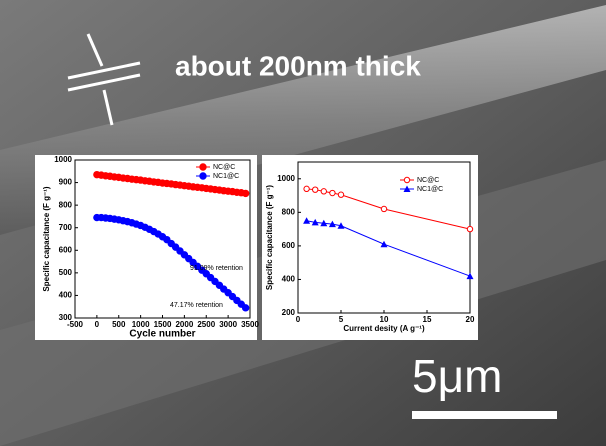 Image resolution: width=606 pixels, height=446 pixels. I want to click on x-axis-label: Current desity (A g⁻¹), so click(384, 328).